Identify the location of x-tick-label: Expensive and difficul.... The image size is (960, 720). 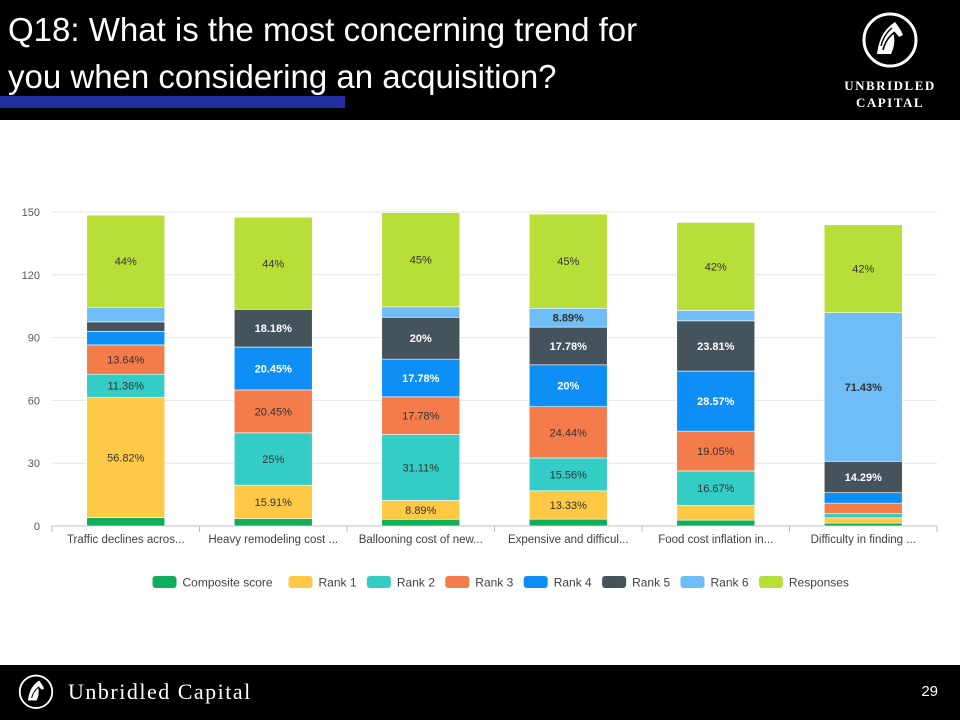
(568, 540).